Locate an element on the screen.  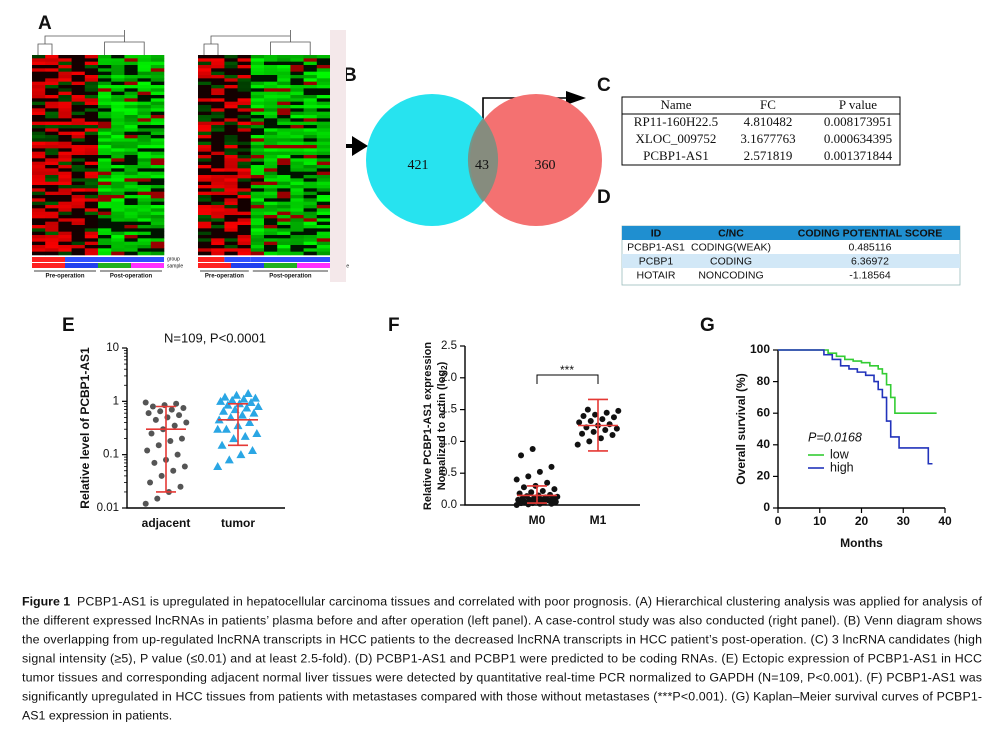
y-tick-label: 0.0 is located at coordinates (449, 505).